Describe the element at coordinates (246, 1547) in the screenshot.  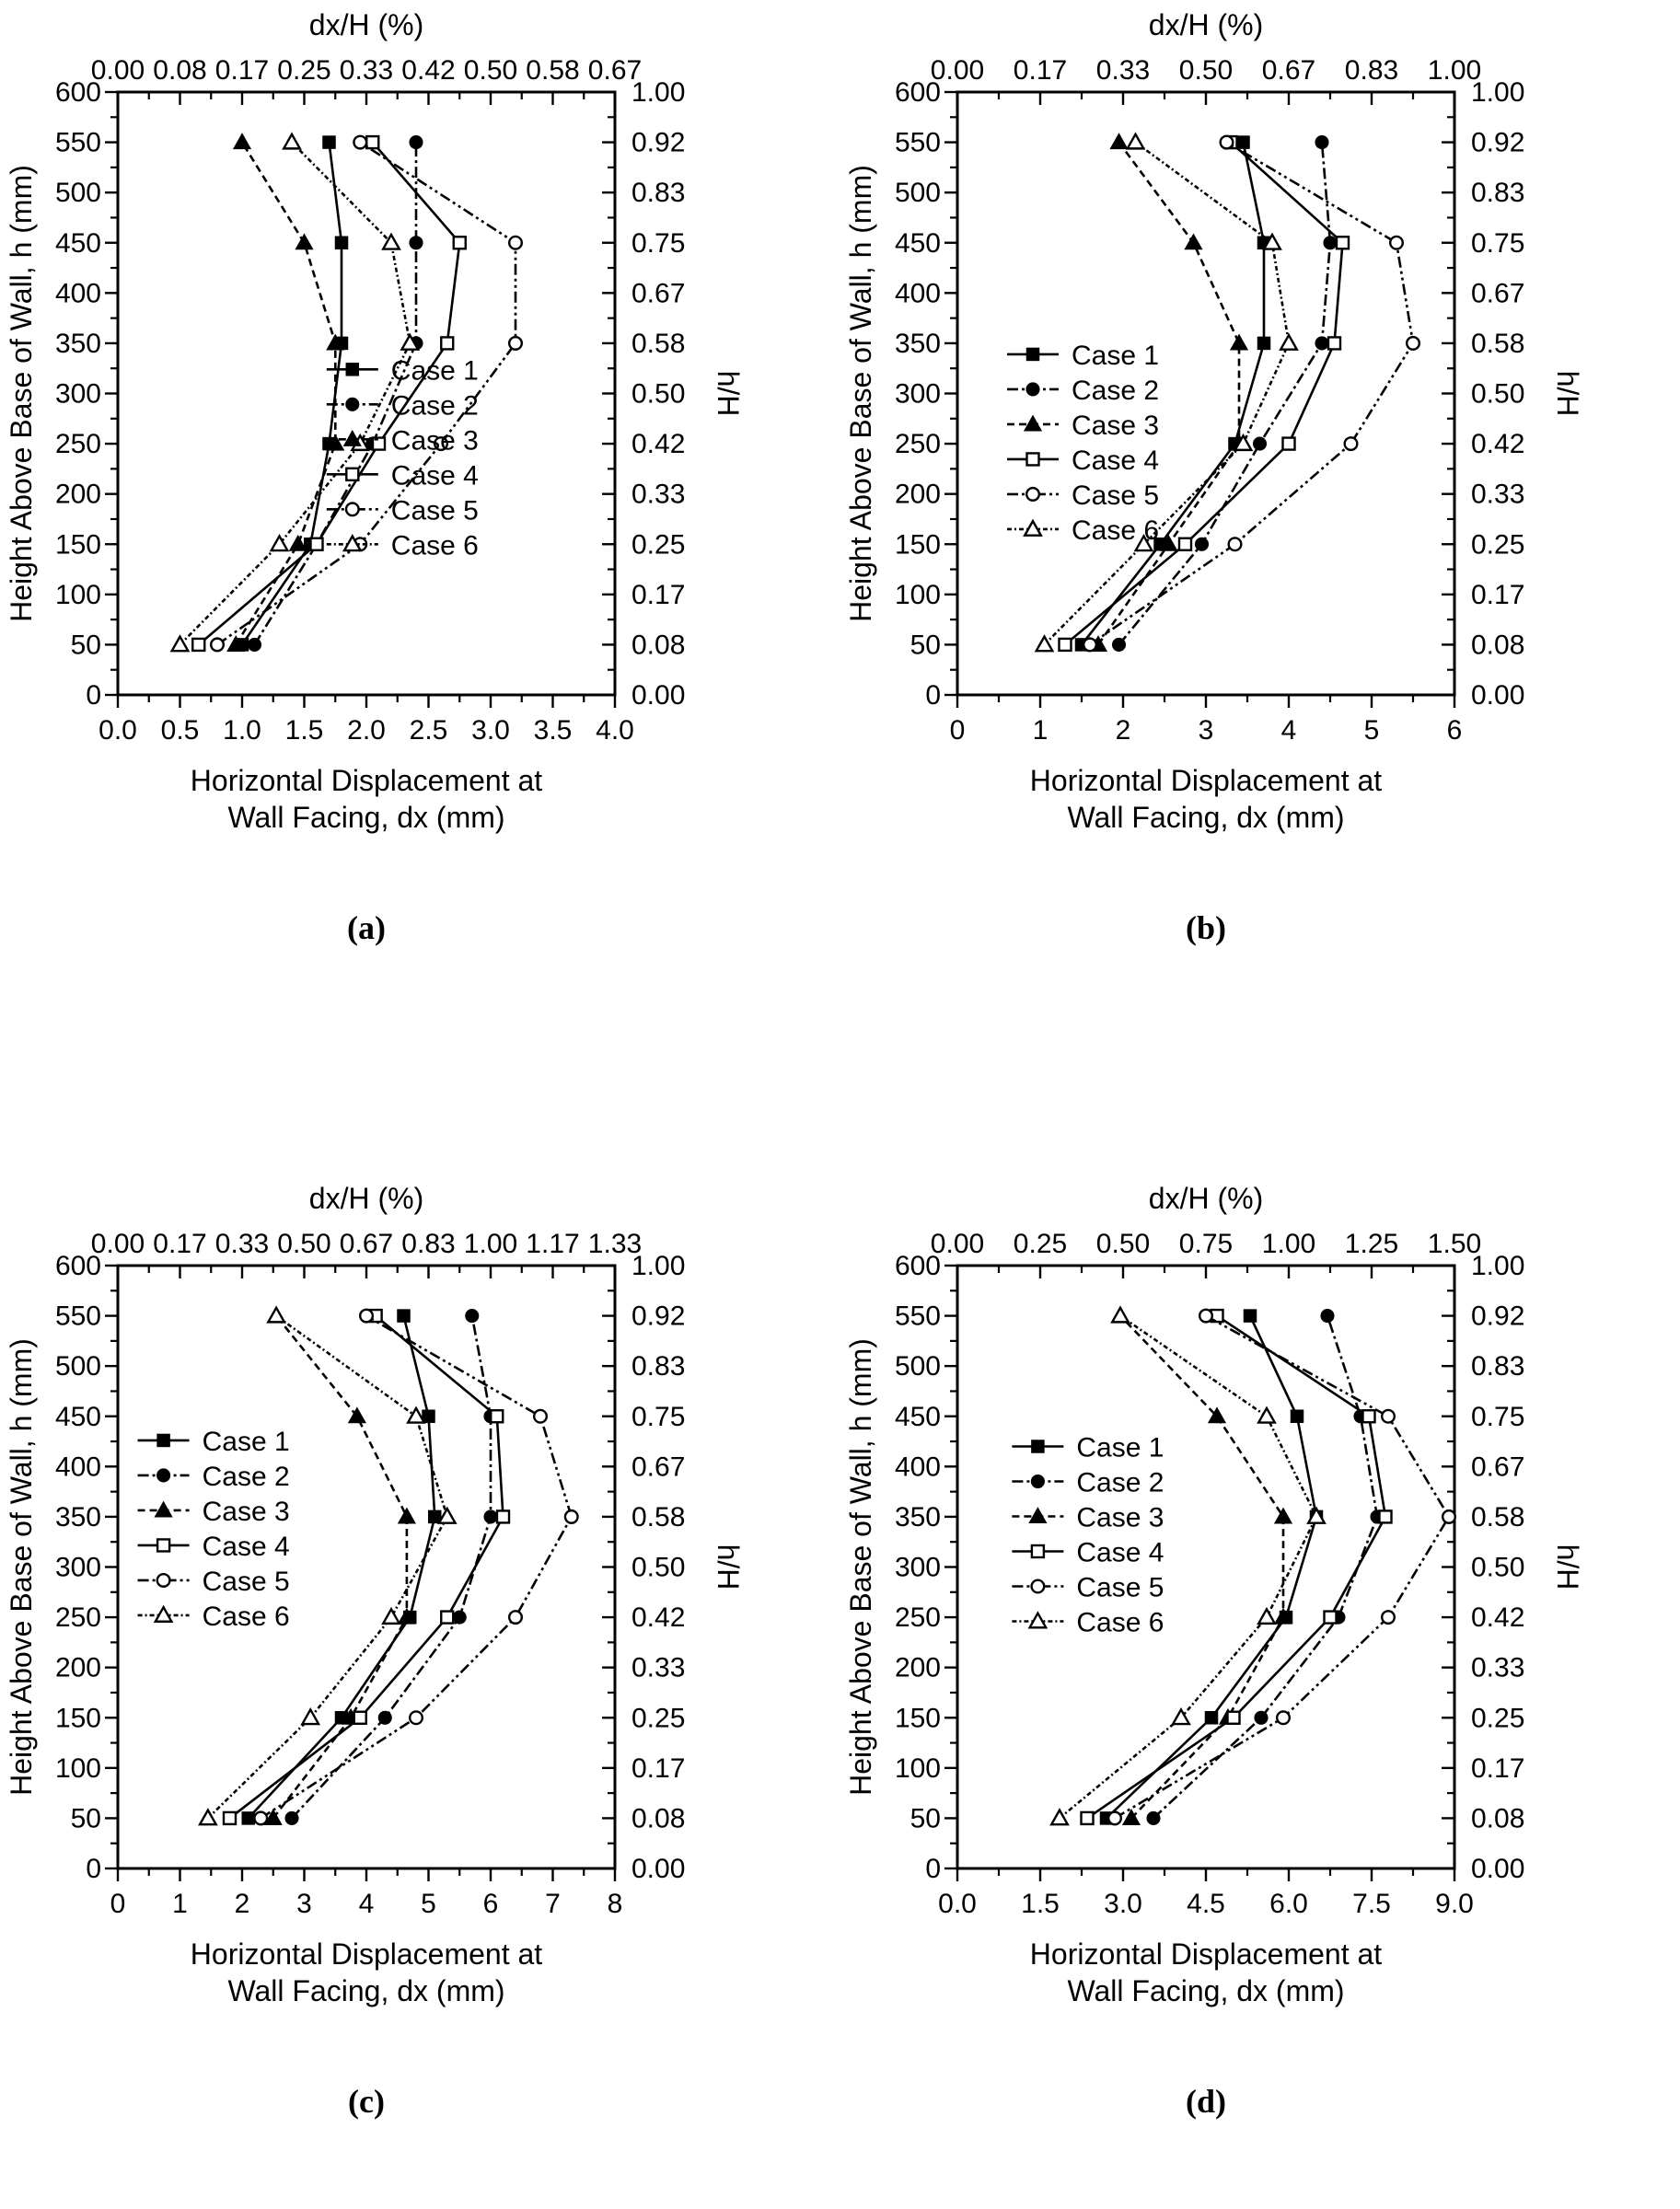
I see `legend-label: Case 4` at that location.